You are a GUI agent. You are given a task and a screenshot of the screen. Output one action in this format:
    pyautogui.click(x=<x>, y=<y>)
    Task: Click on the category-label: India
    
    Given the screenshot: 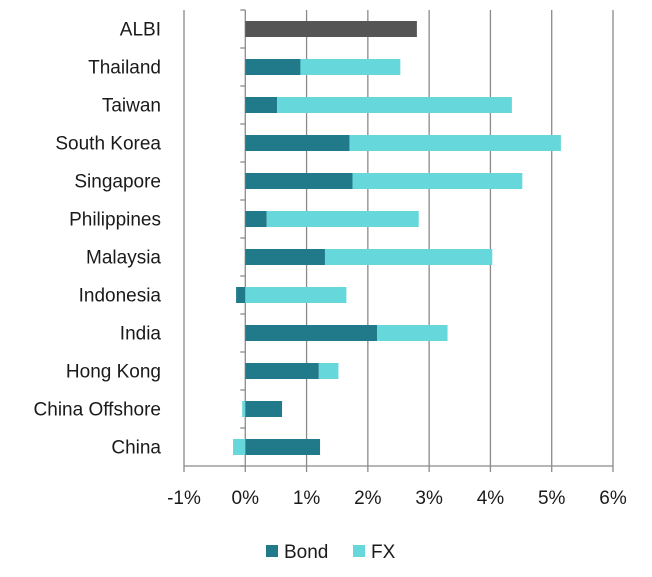 What is the action you would take?
    pyautogui.click(x=141, y=334)
    